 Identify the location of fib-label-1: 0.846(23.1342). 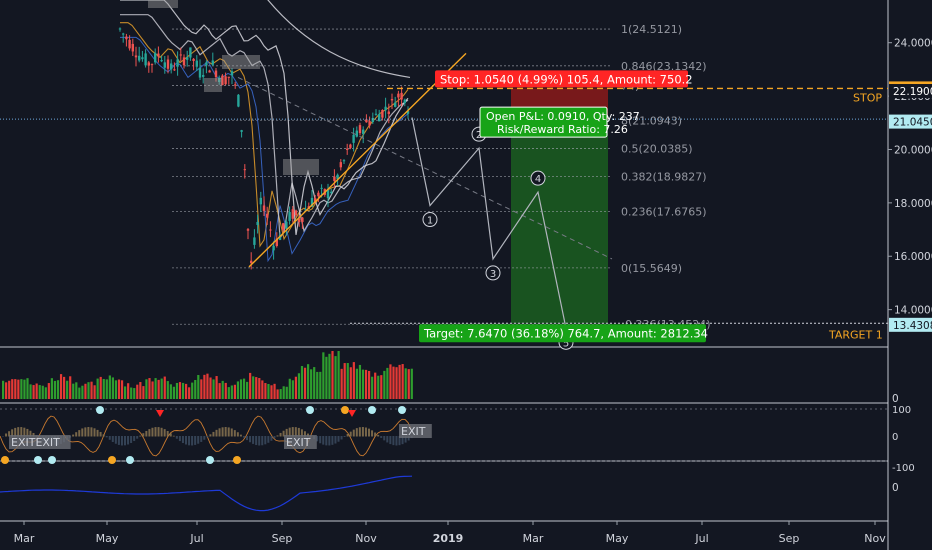
(664, 66).